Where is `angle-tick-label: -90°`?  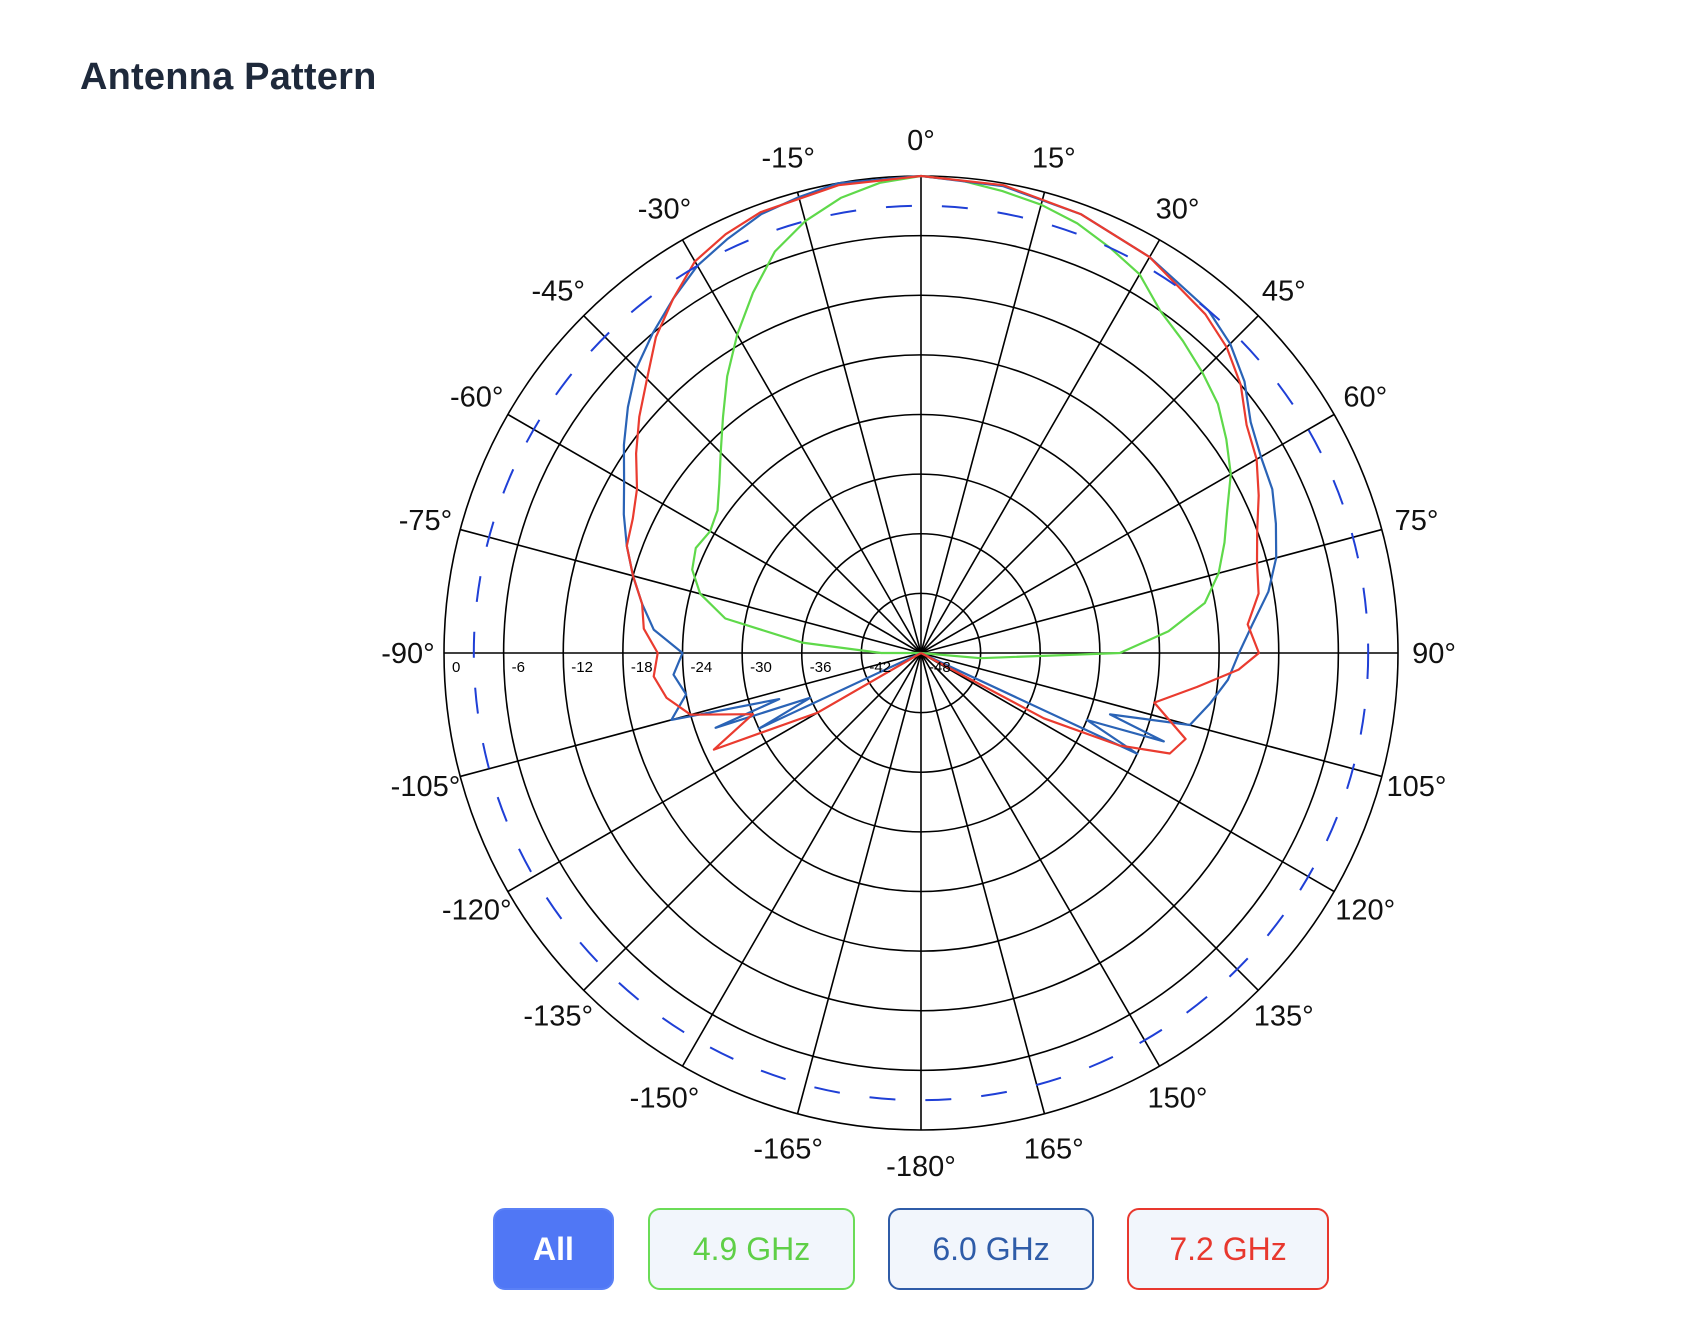
angle-tick-label: -90° is located at coordinates (408, 654).